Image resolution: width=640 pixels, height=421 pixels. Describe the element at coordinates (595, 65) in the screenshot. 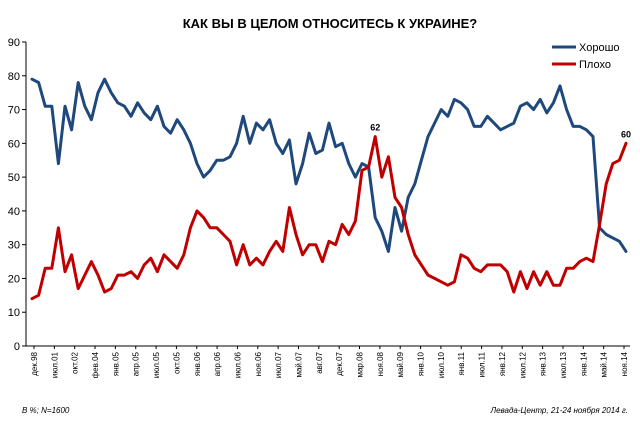

I see `legend-label-ploho: Плохо` at that location.